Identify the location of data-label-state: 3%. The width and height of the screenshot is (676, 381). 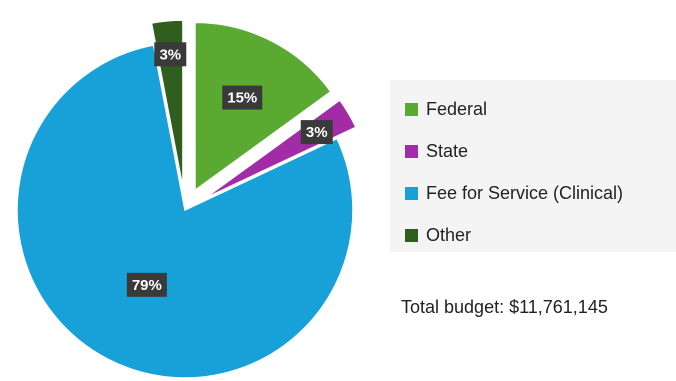
(316, 132).